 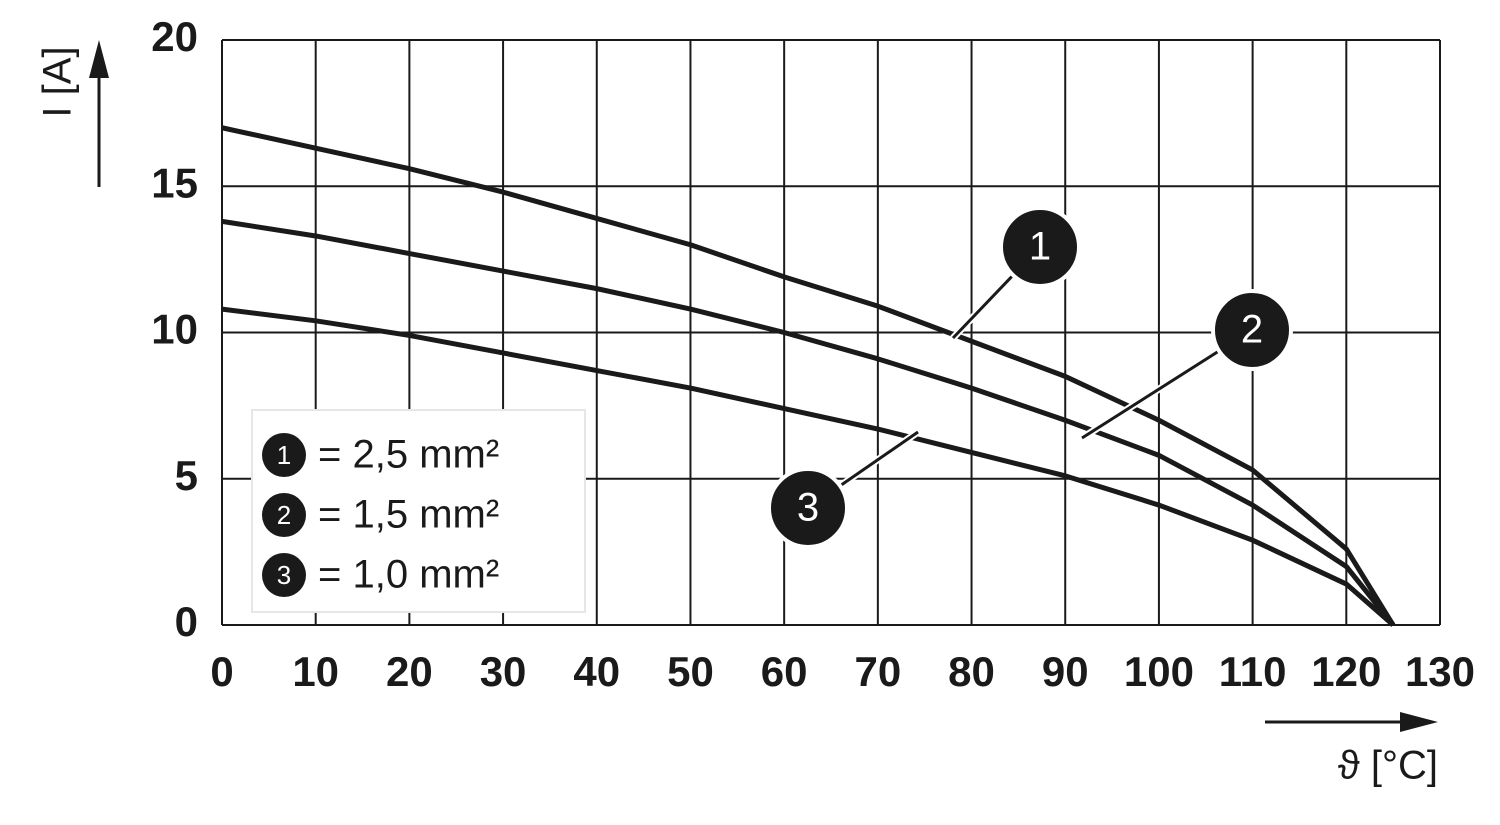 I want to click on y-tick-label: 10, so click(x=174, y=329).